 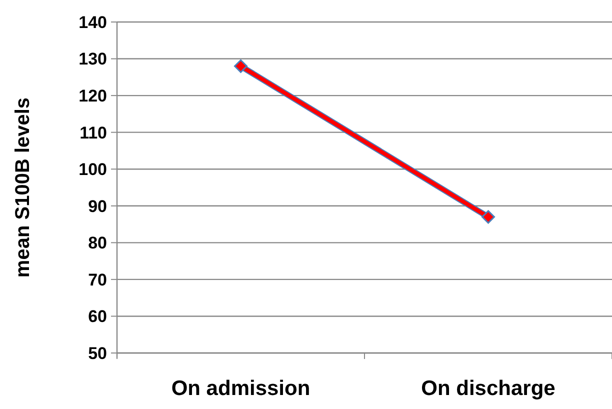 I want to click on y-tick-label: 70, so click(x=97, y=280).